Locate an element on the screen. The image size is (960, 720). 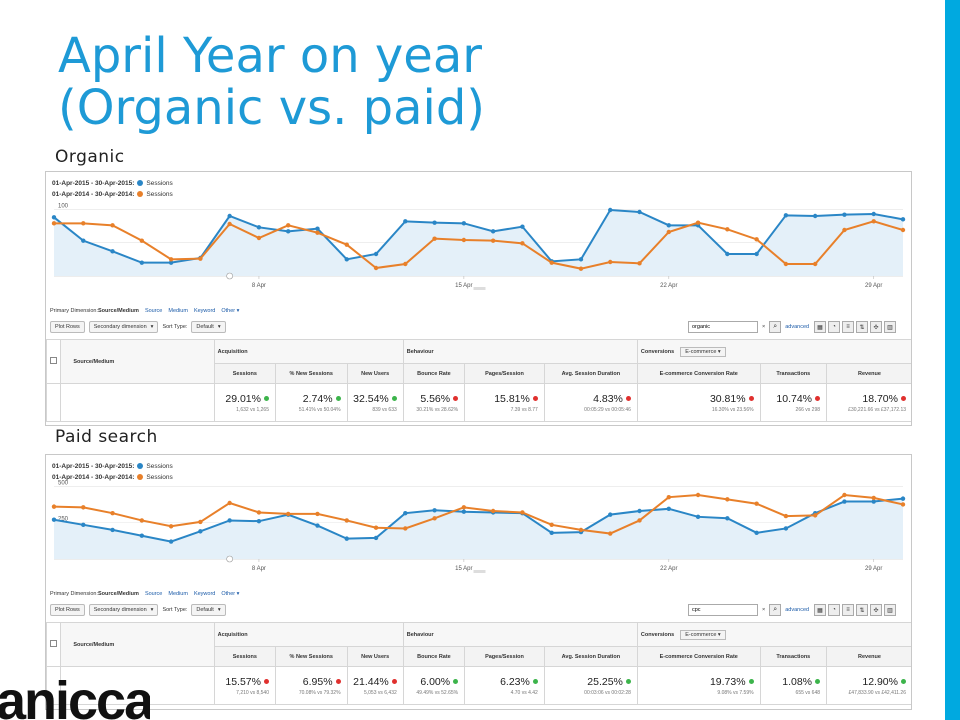
column-header: Sessions is located at coordinates (244, 656).